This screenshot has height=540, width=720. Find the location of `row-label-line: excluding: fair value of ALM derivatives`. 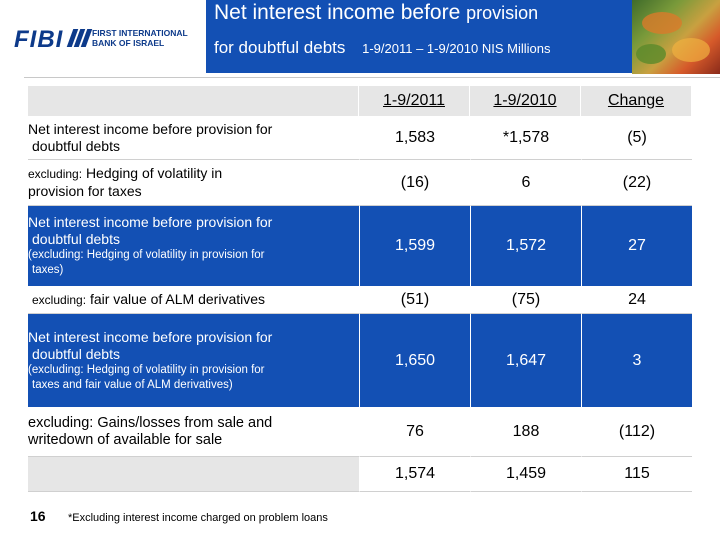

row-label-line: excluding: fair value of ALM derivatives is located at coordinates (146, 300).